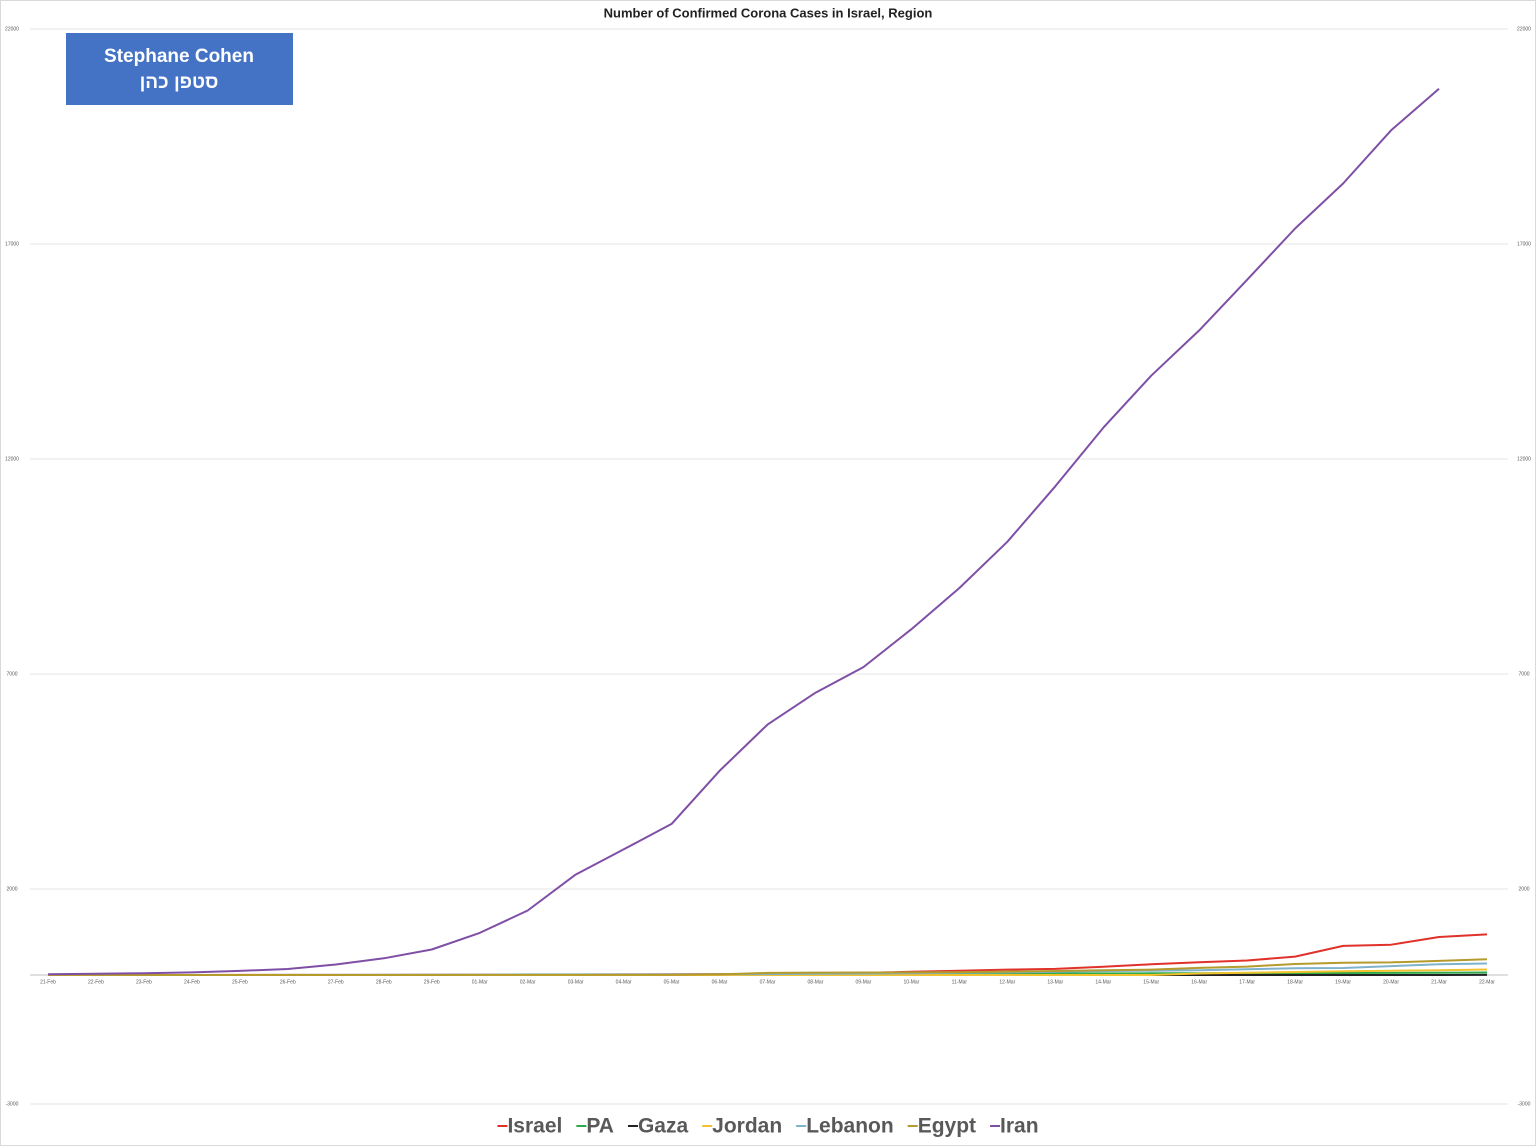 This screenshot has height=1146, width=1536. What do you see at coordinates (960, 982) in the screenshot?
I see `x-tick-label: 11-Mar` at bounding box center [960, 982].